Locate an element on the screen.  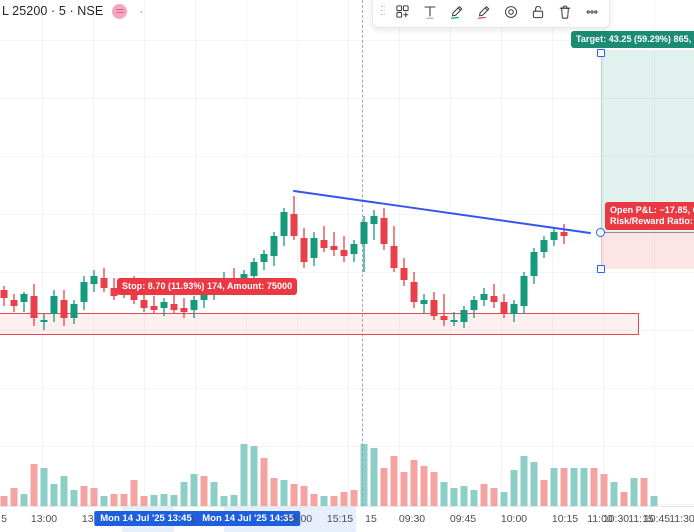
toolbar-drag-handle is located at coordinates (383, 12).